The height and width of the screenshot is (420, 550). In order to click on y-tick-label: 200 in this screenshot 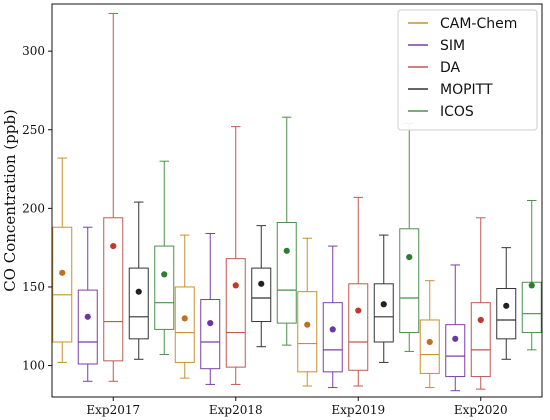, I will do `click(33, 208)`.